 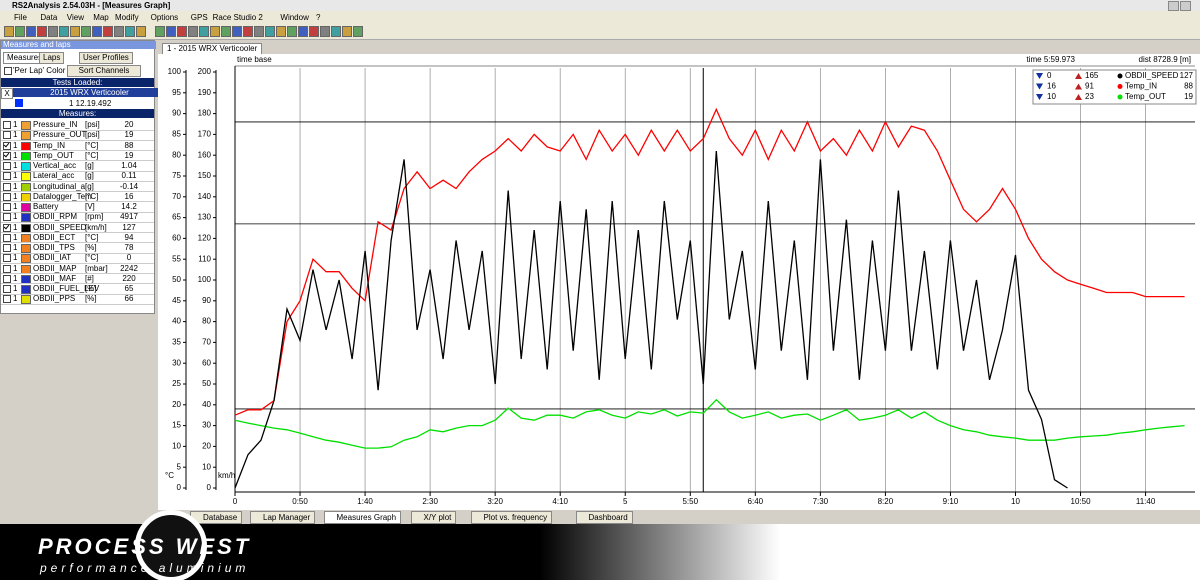 I want to click on y-tick-label: 15, so click(x=176, y=425).